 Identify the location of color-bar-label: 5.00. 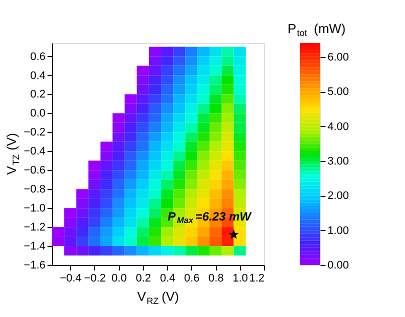
(338, 92).